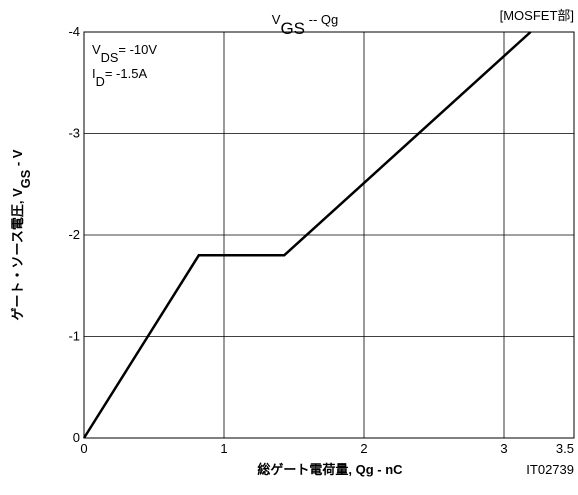  Describe the element at coordinates (276, 19) in the screenshot. I see `chart-title-part: V` at that location.